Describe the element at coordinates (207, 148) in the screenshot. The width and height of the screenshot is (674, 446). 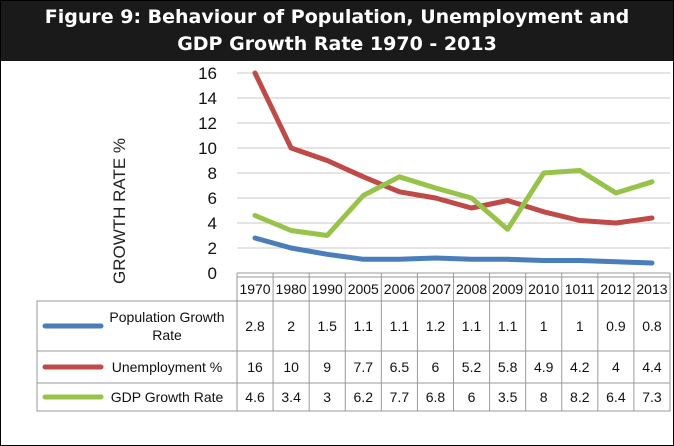
I see `y-tick-label: 10` at that location.